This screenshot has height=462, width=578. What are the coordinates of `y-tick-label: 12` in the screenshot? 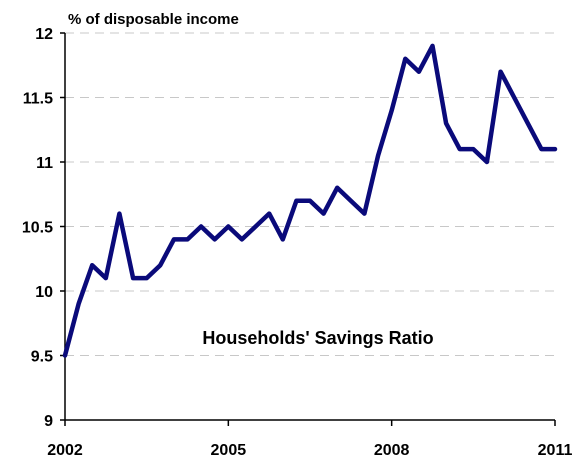 It's located at (44, 34).